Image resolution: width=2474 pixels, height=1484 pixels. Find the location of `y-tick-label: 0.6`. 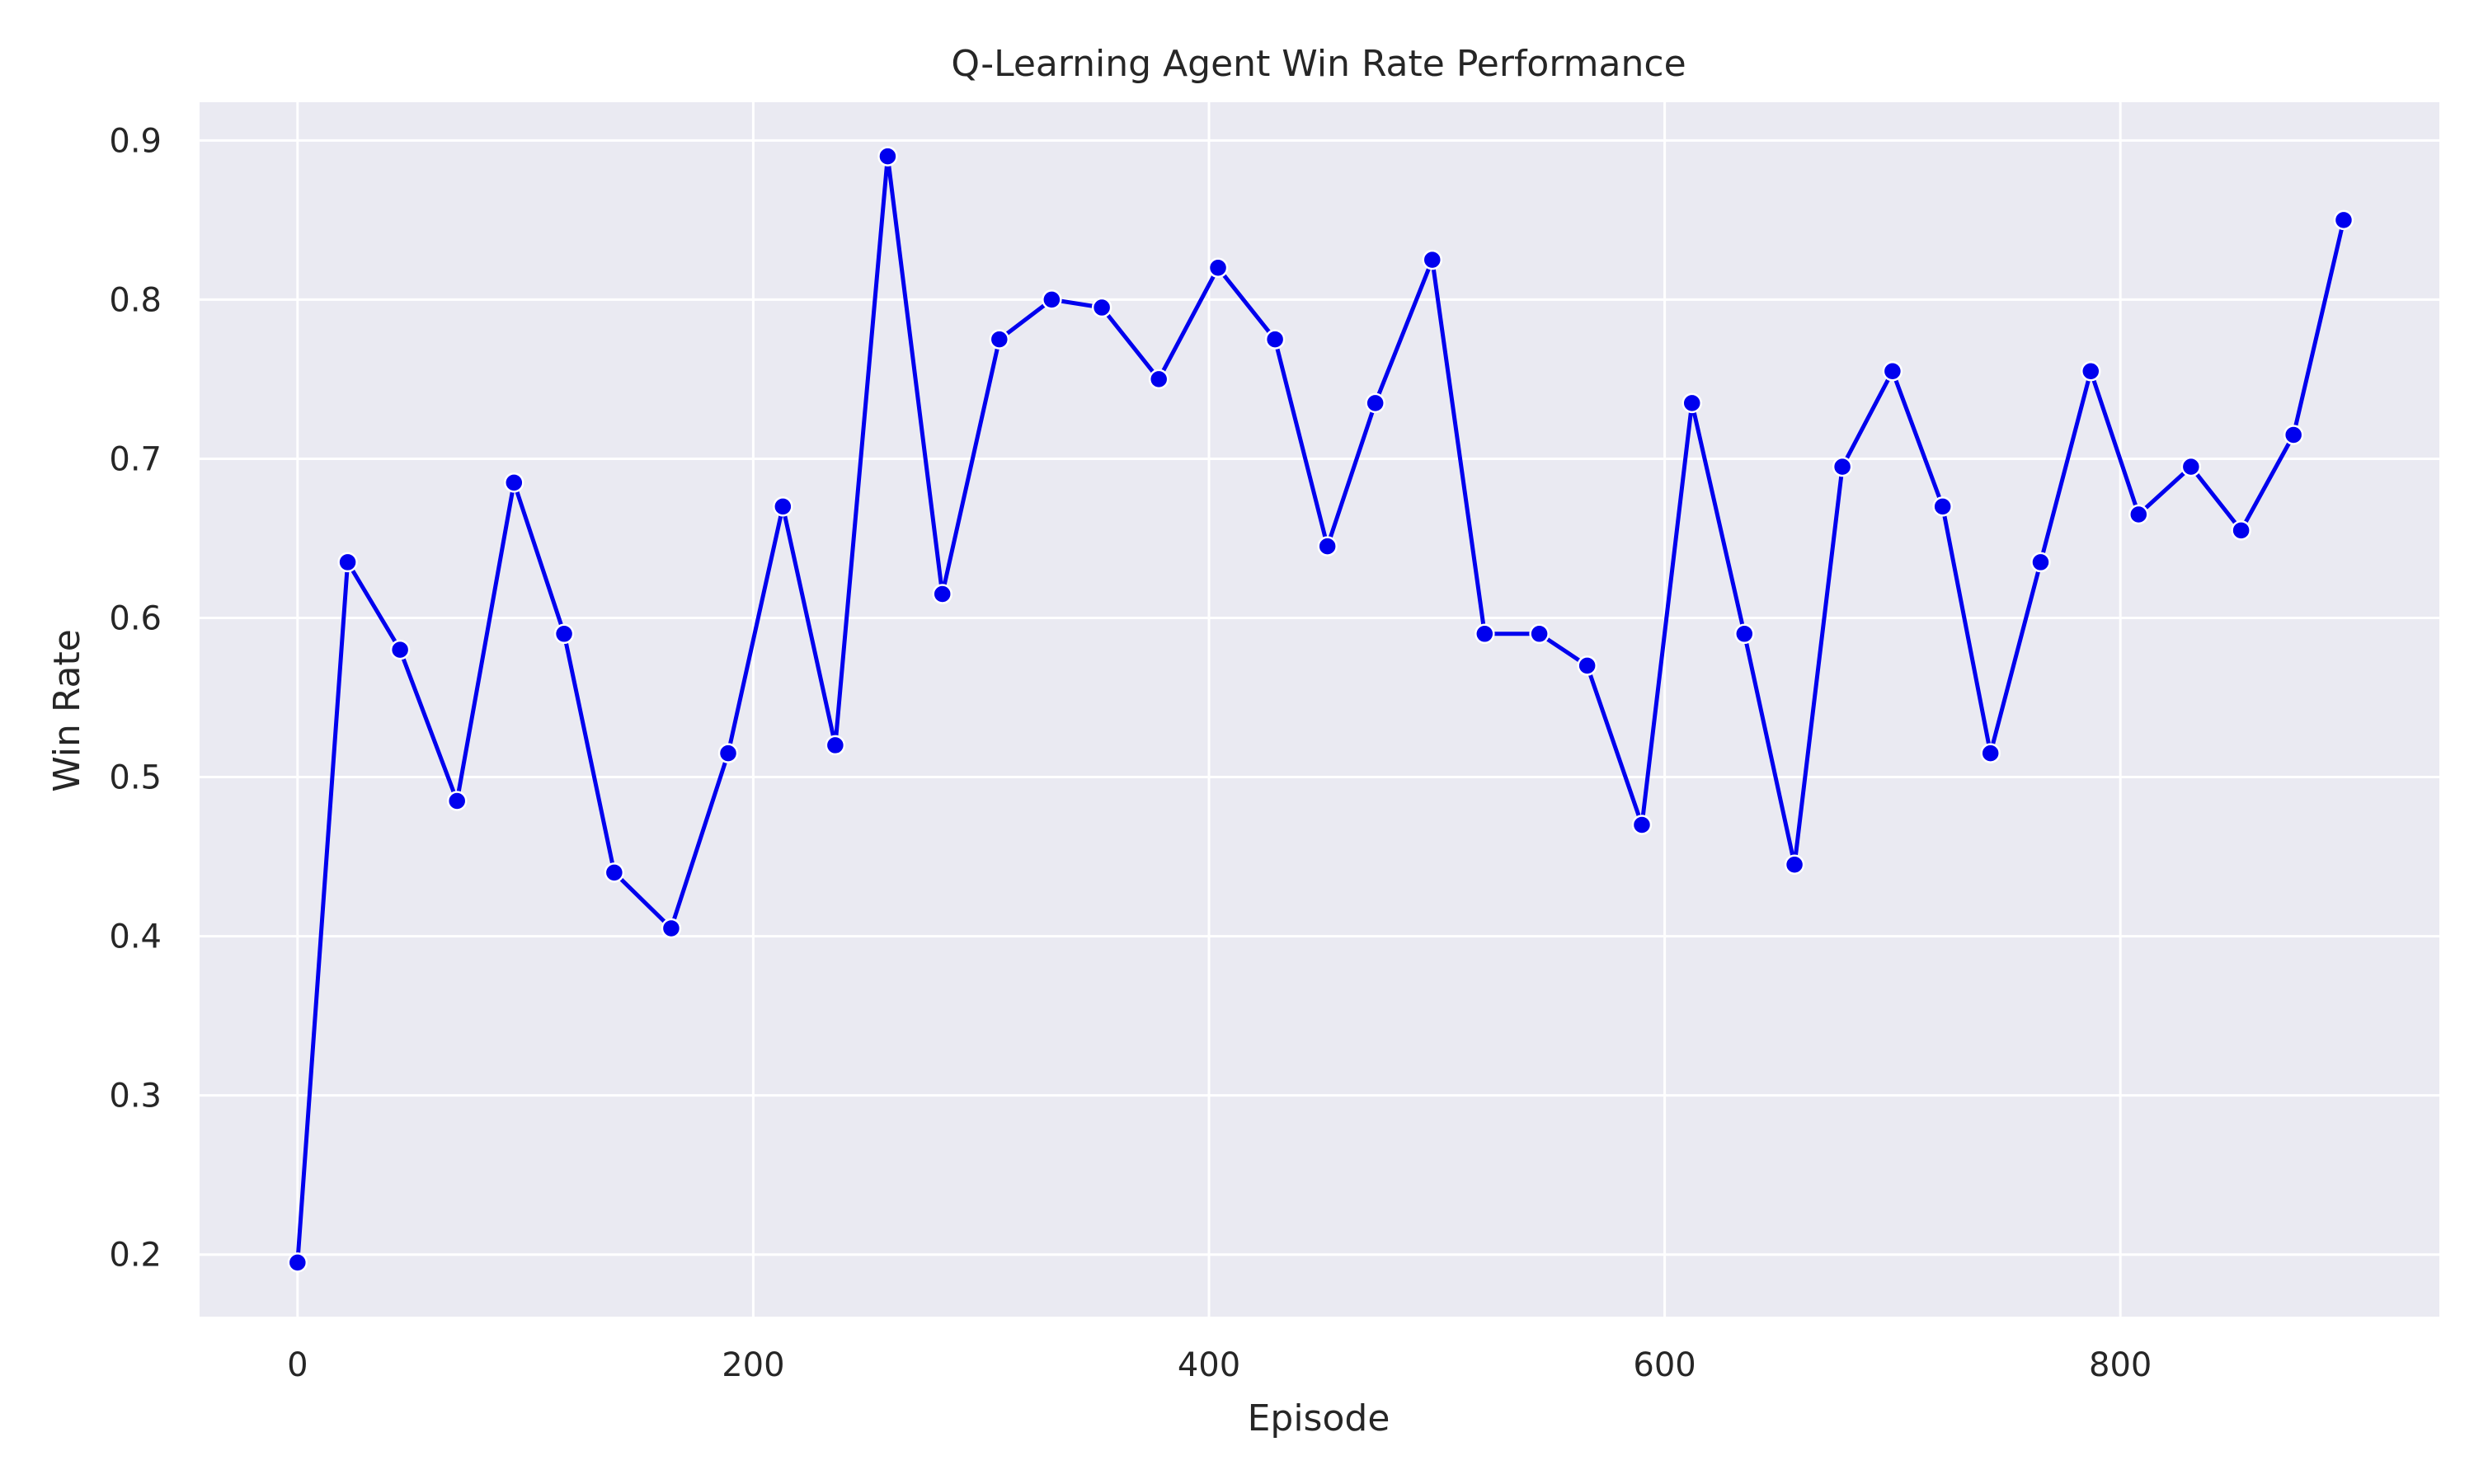

y-tick-label: 0.6 is located at coordinates (135, 618).